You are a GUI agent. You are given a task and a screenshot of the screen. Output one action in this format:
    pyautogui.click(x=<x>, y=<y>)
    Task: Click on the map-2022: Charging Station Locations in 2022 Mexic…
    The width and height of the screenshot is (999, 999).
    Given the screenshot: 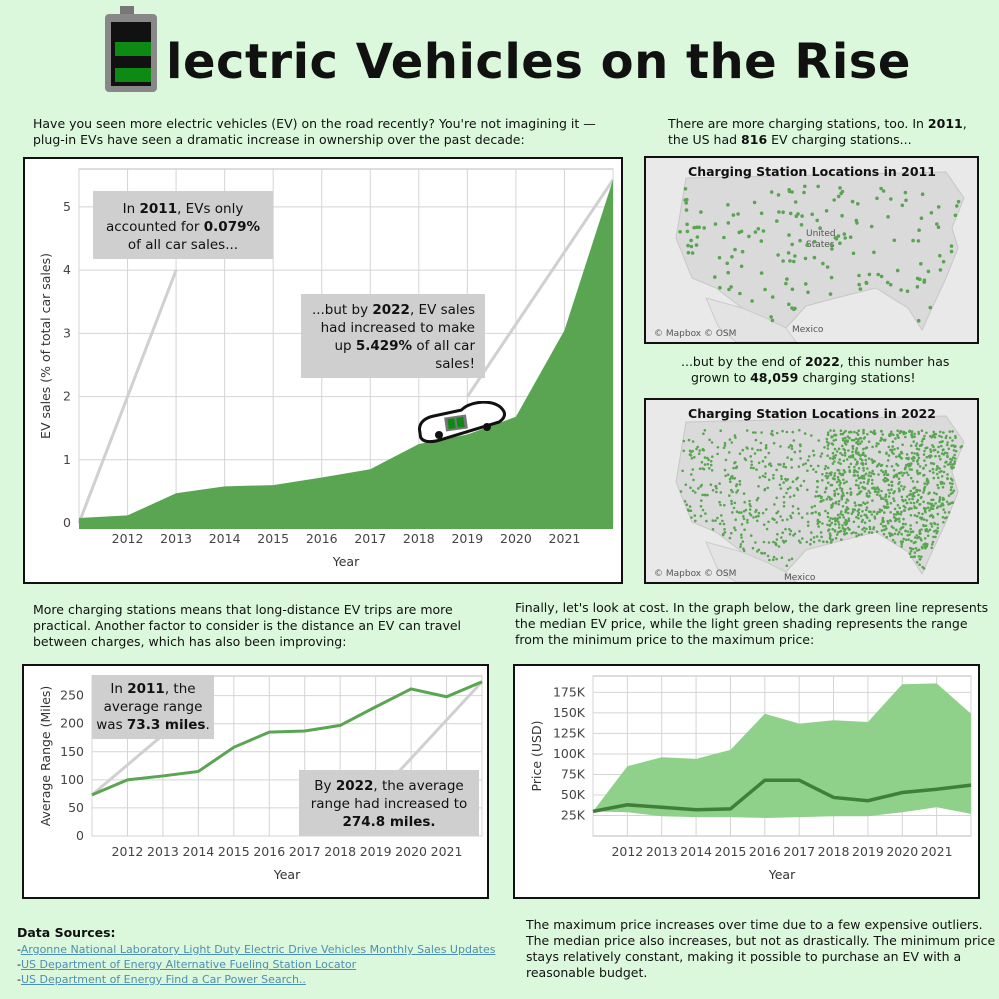 What is the action you would take?
    pyautogui.click(x=811, y=491)
    